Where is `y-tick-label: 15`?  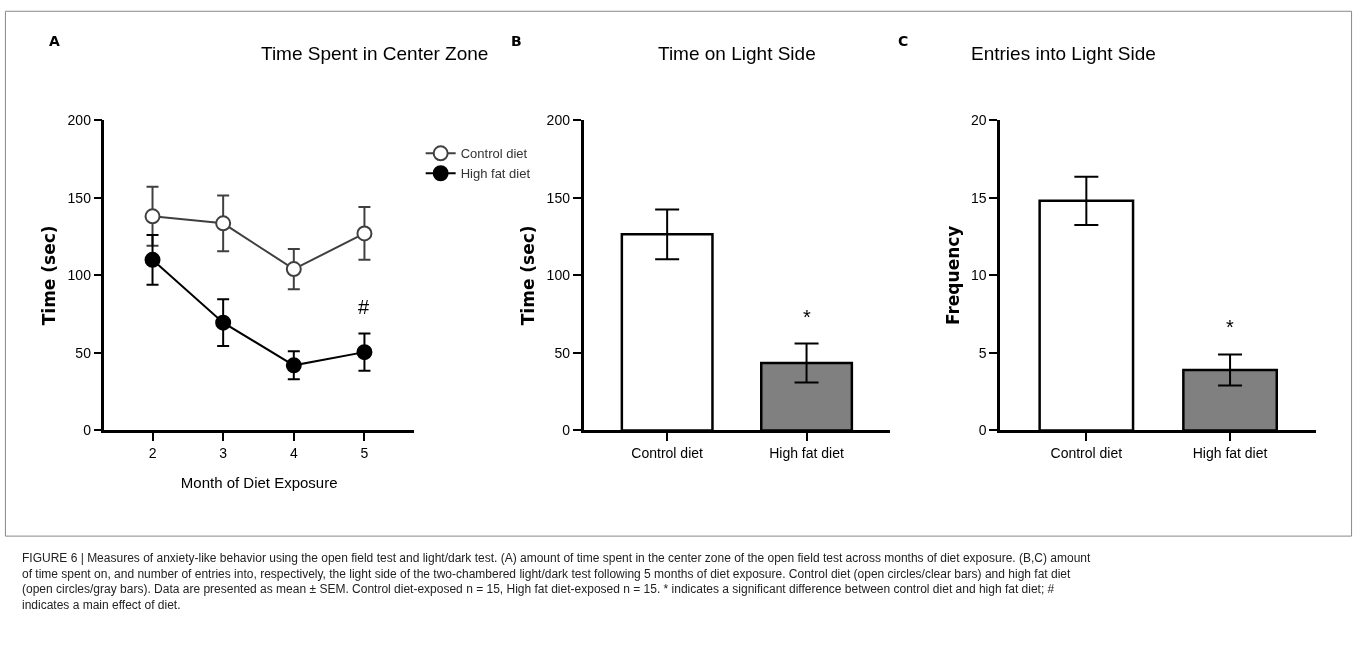
y-tick-label: 15 is located at coordinates (978, 197).